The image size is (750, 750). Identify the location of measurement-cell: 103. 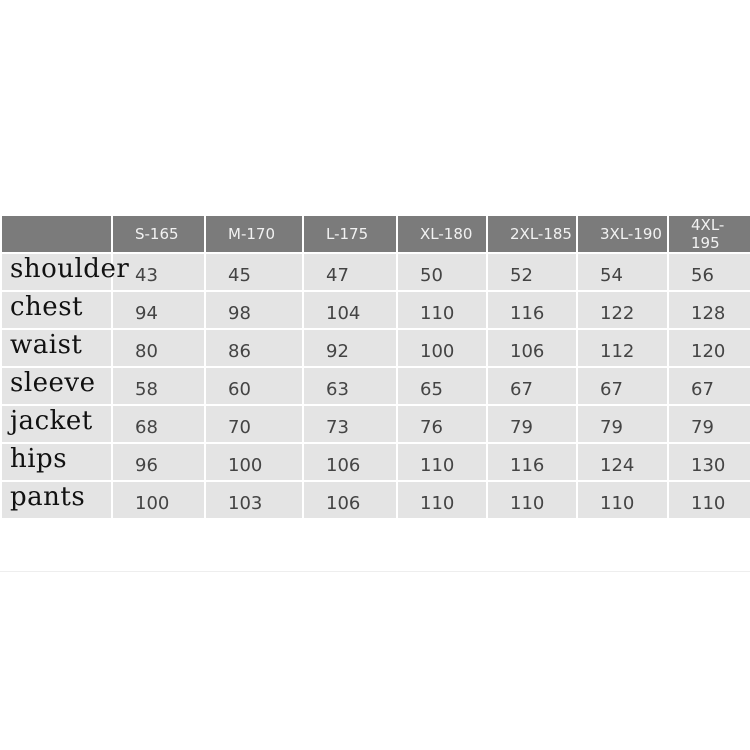
(254, 500).